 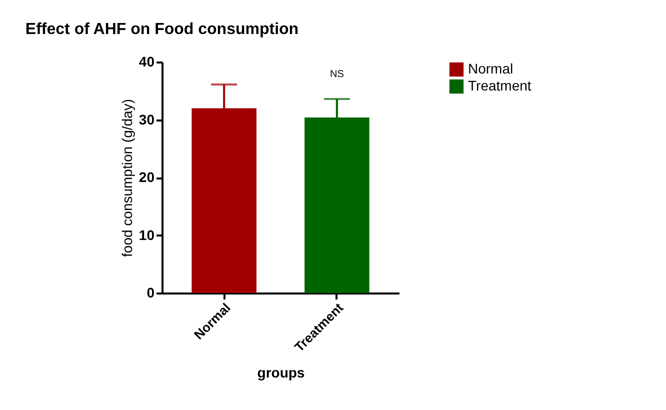 What do you see at coordinates (146, 119) in the screenshot?
I see `y-tick-label: 30` at bounding box center [146, 119].